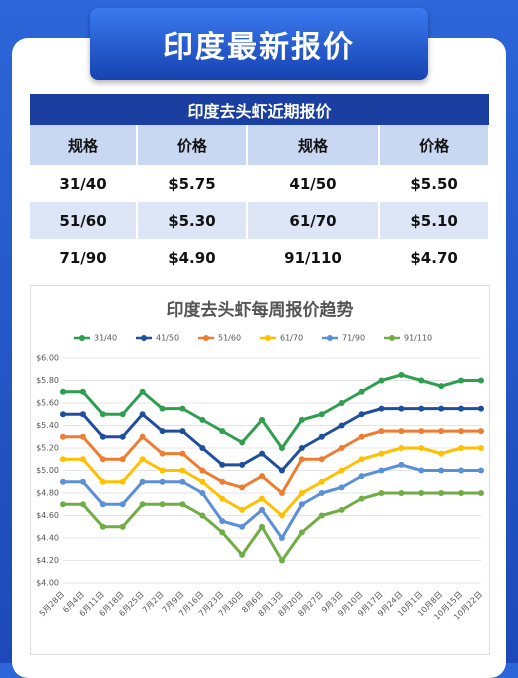  I want to click on table-row: 51/60 $5.30 61/70 $5.10, so click(260, 220).